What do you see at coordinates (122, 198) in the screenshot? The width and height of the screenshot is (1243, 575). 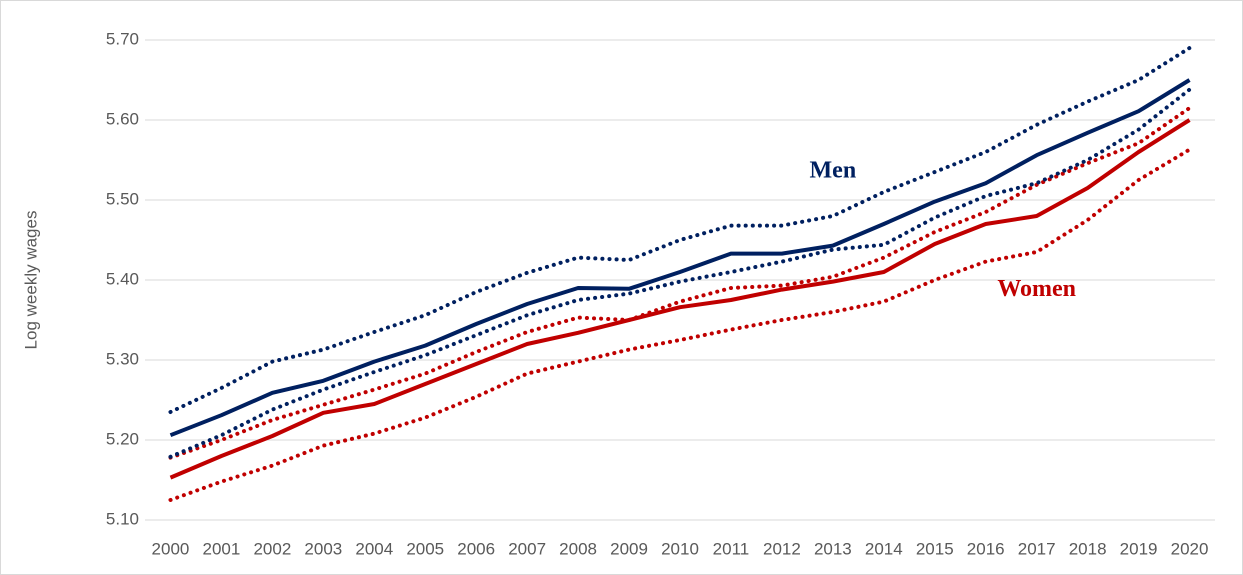 I see `y-tick-label: 5.50` at bounding box center [122, 198].